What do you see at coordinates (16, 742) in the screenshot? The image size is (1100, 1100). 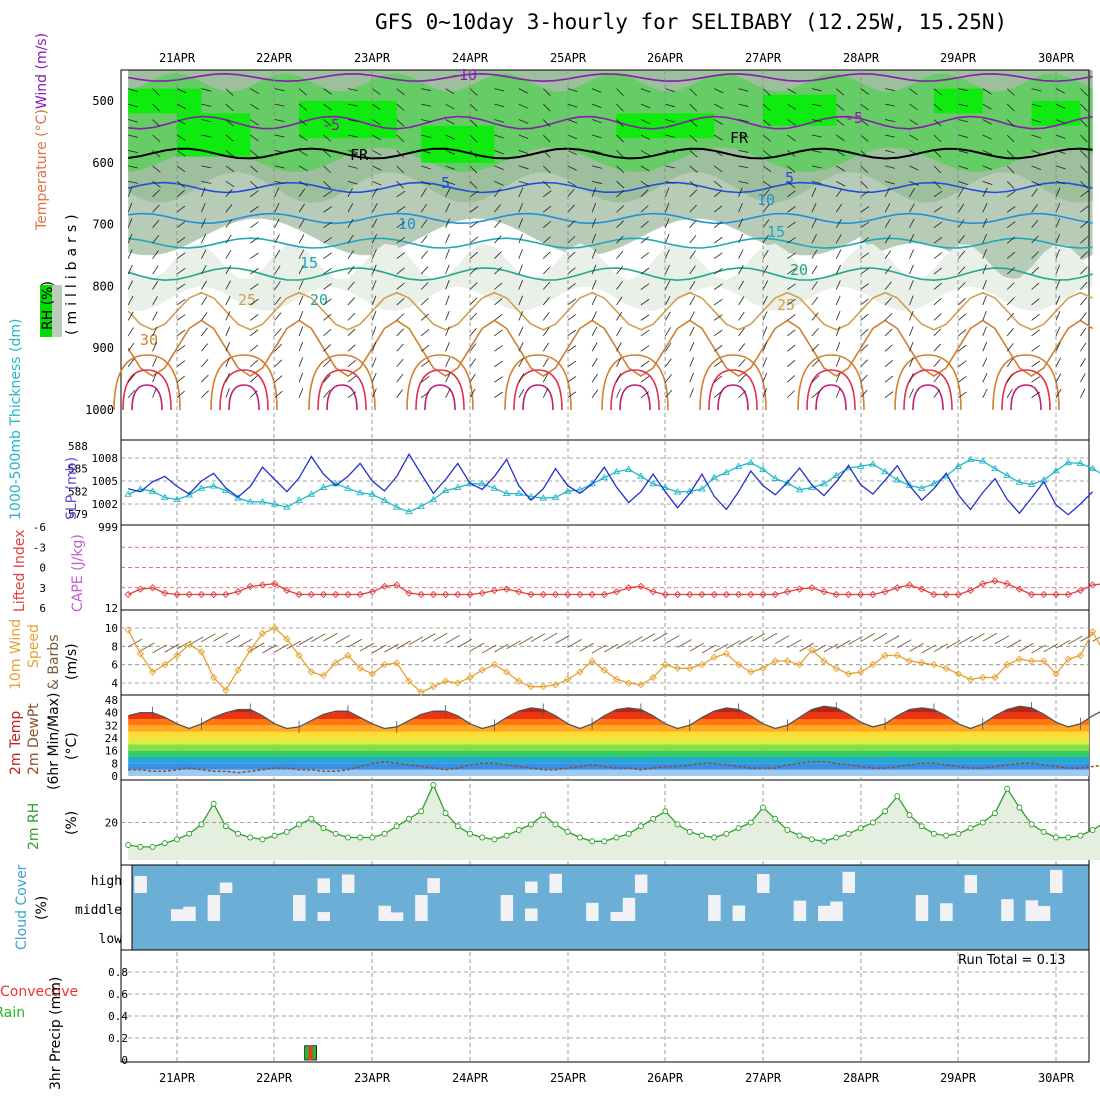 I see `temp2m-label: 2m Temp` at bounding box center [16, 742].